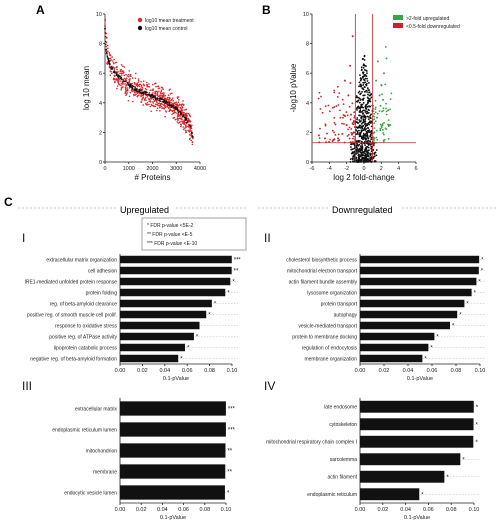  What do you see at coordinates (142, 371) in the screenshot?
I see `I-x-tick-label: 0.02` at bounding box center [142, 371].